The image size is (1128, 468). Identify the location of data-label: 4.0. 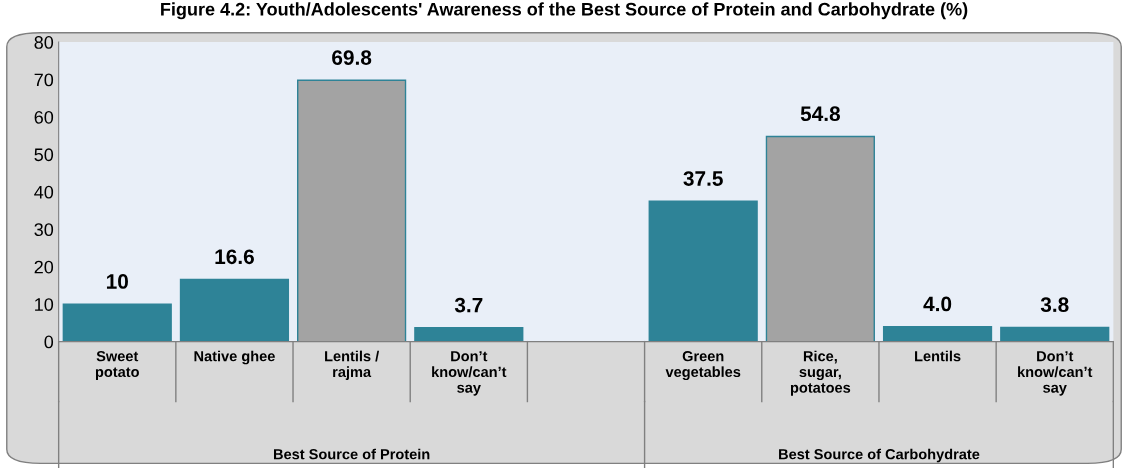
(937, 304).